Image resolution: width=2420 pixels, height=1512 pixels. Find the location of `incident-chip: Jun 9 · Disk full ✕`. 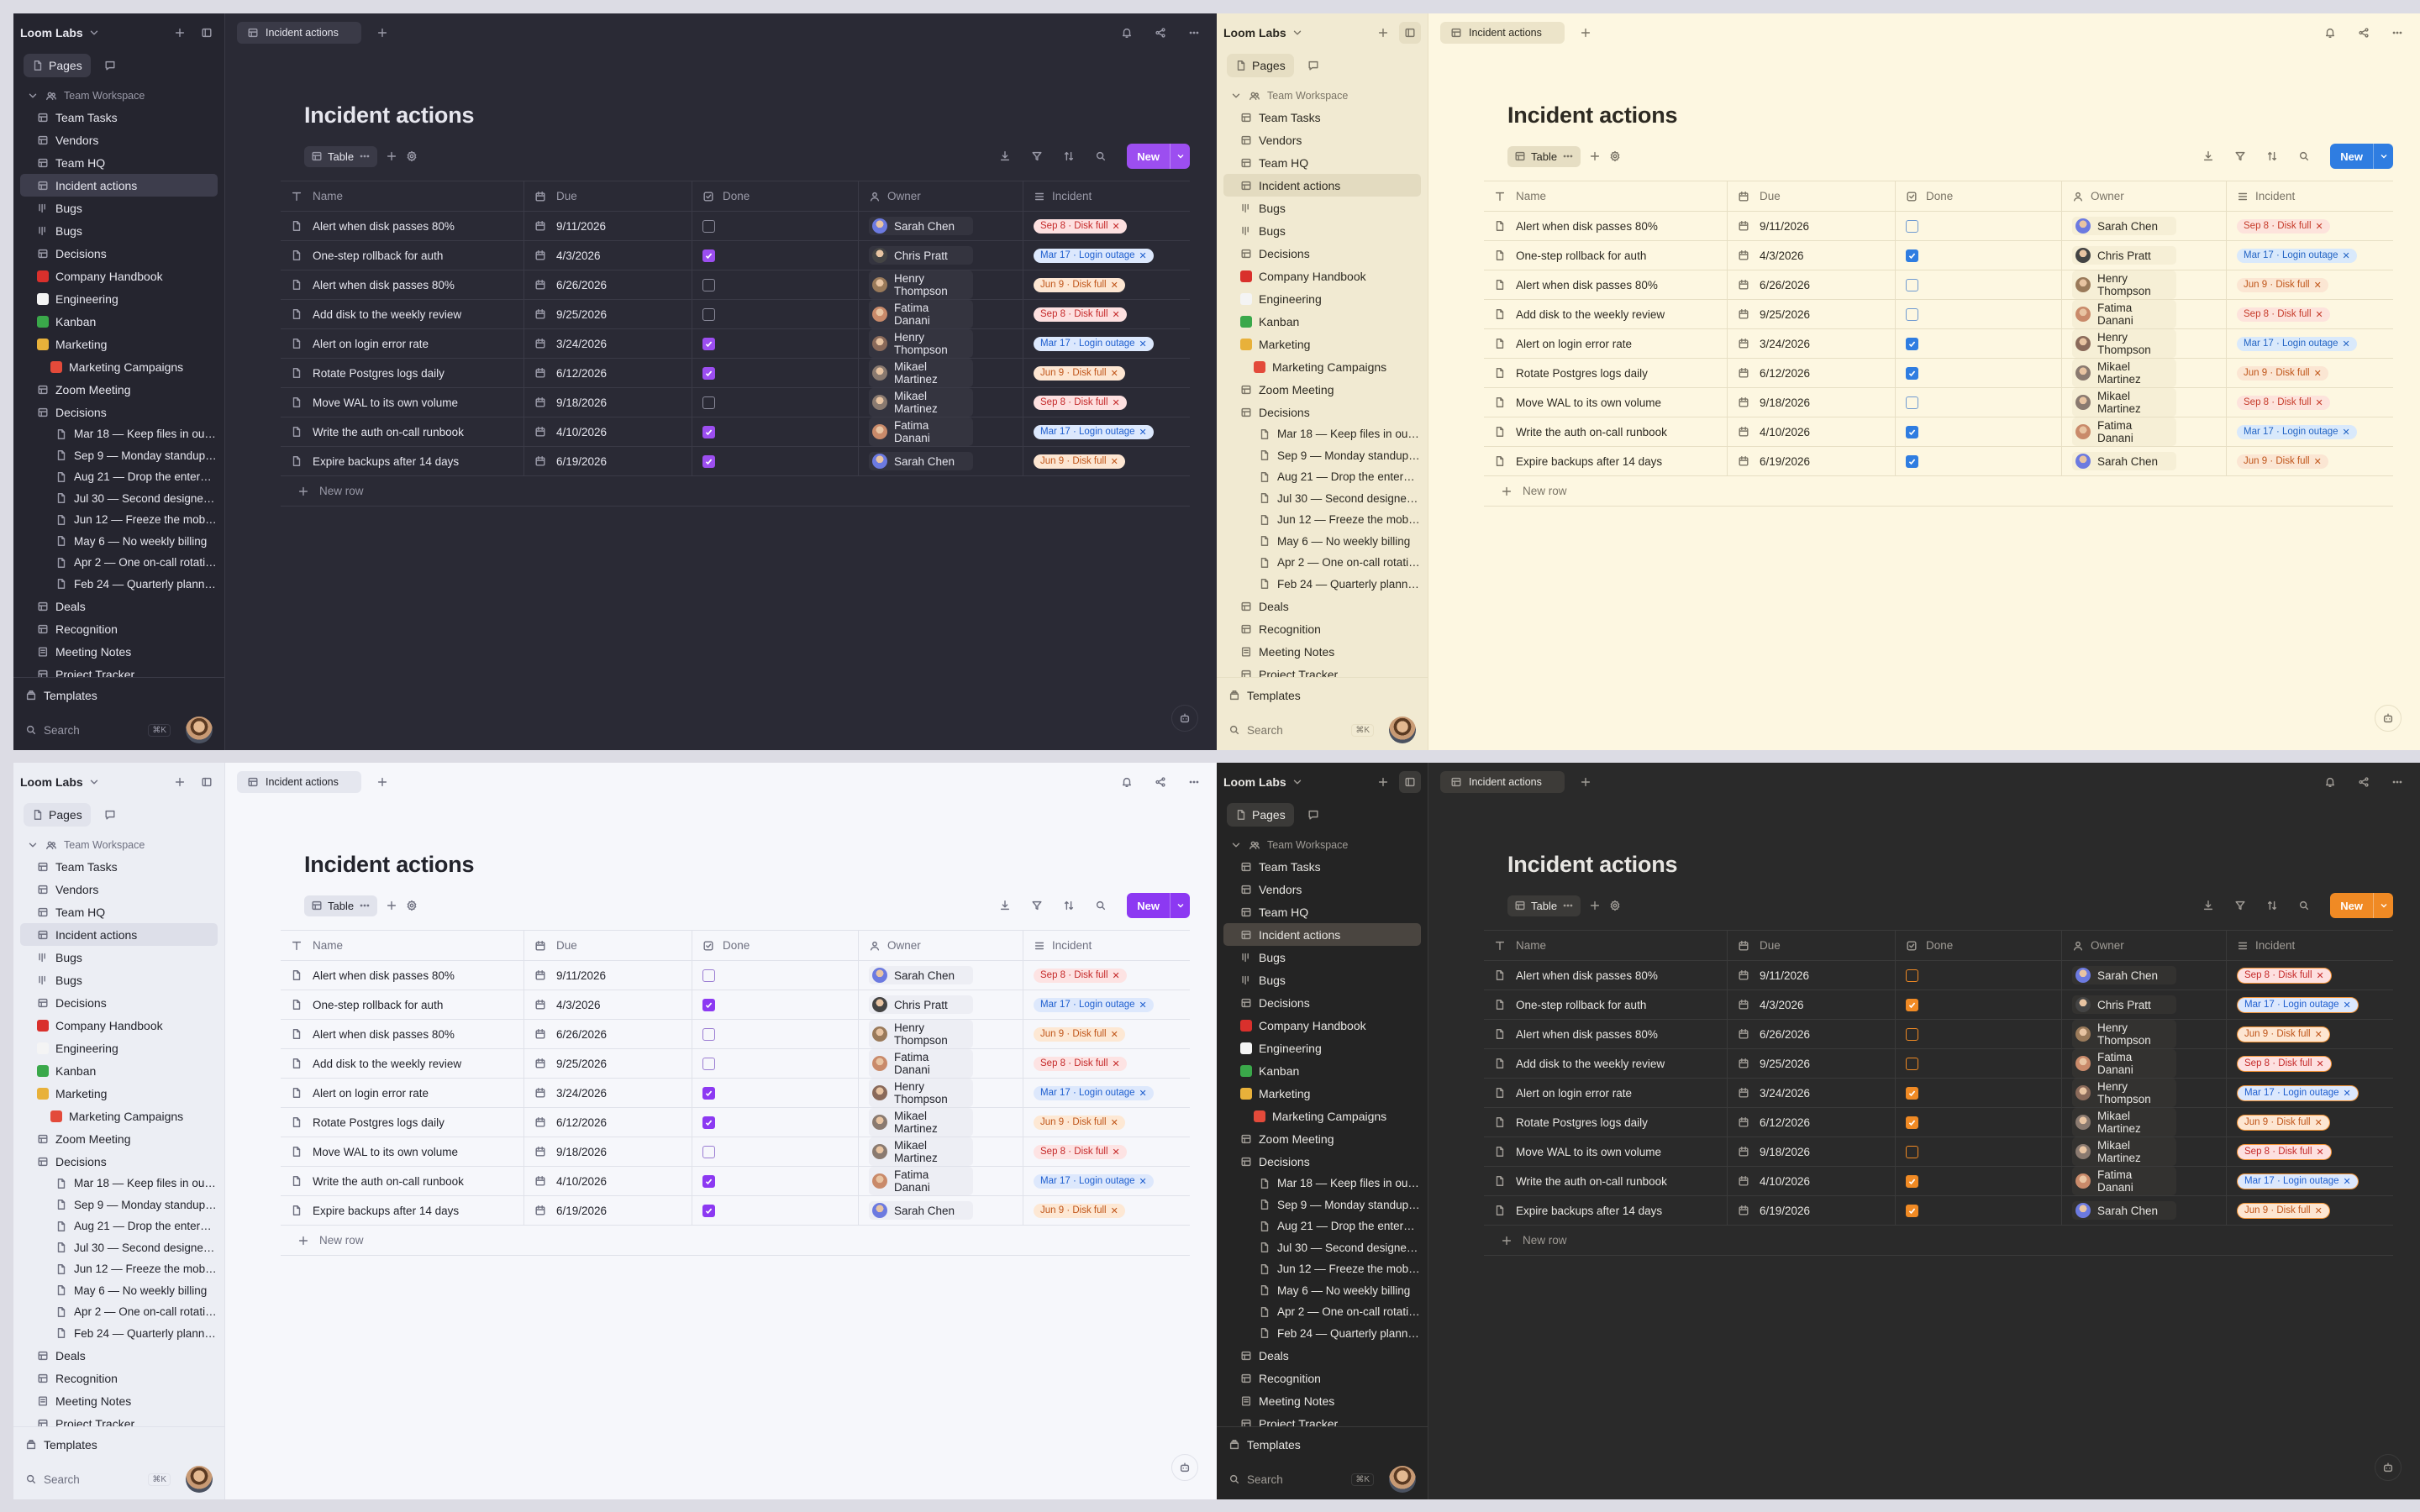

incident-chip: Jun 9 · Disk full ✕ is located at coordinates (1079, 284).